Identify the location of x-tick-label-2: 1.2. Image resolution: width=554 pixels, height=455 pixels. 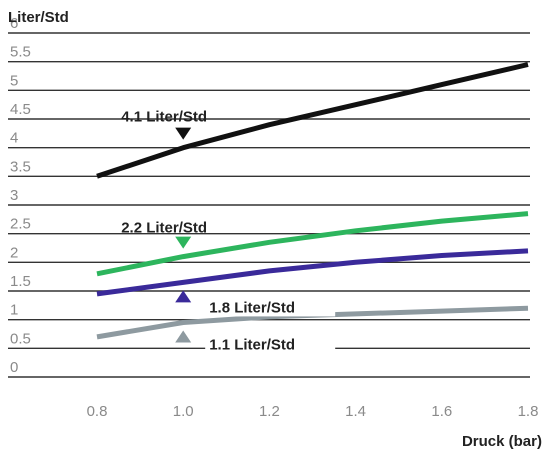
(269, 411).